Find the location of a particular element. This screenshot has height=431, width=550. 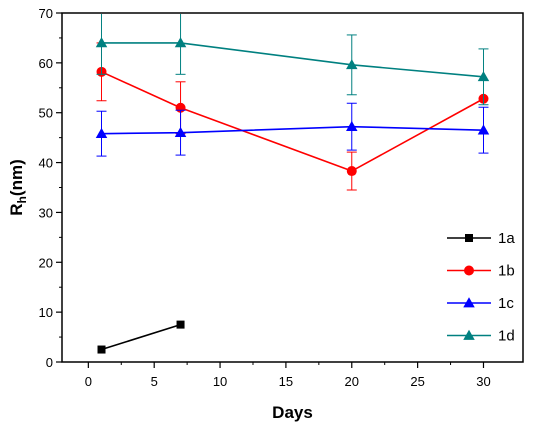

y-tick-label: 10 is located at coordinates (46, 312).